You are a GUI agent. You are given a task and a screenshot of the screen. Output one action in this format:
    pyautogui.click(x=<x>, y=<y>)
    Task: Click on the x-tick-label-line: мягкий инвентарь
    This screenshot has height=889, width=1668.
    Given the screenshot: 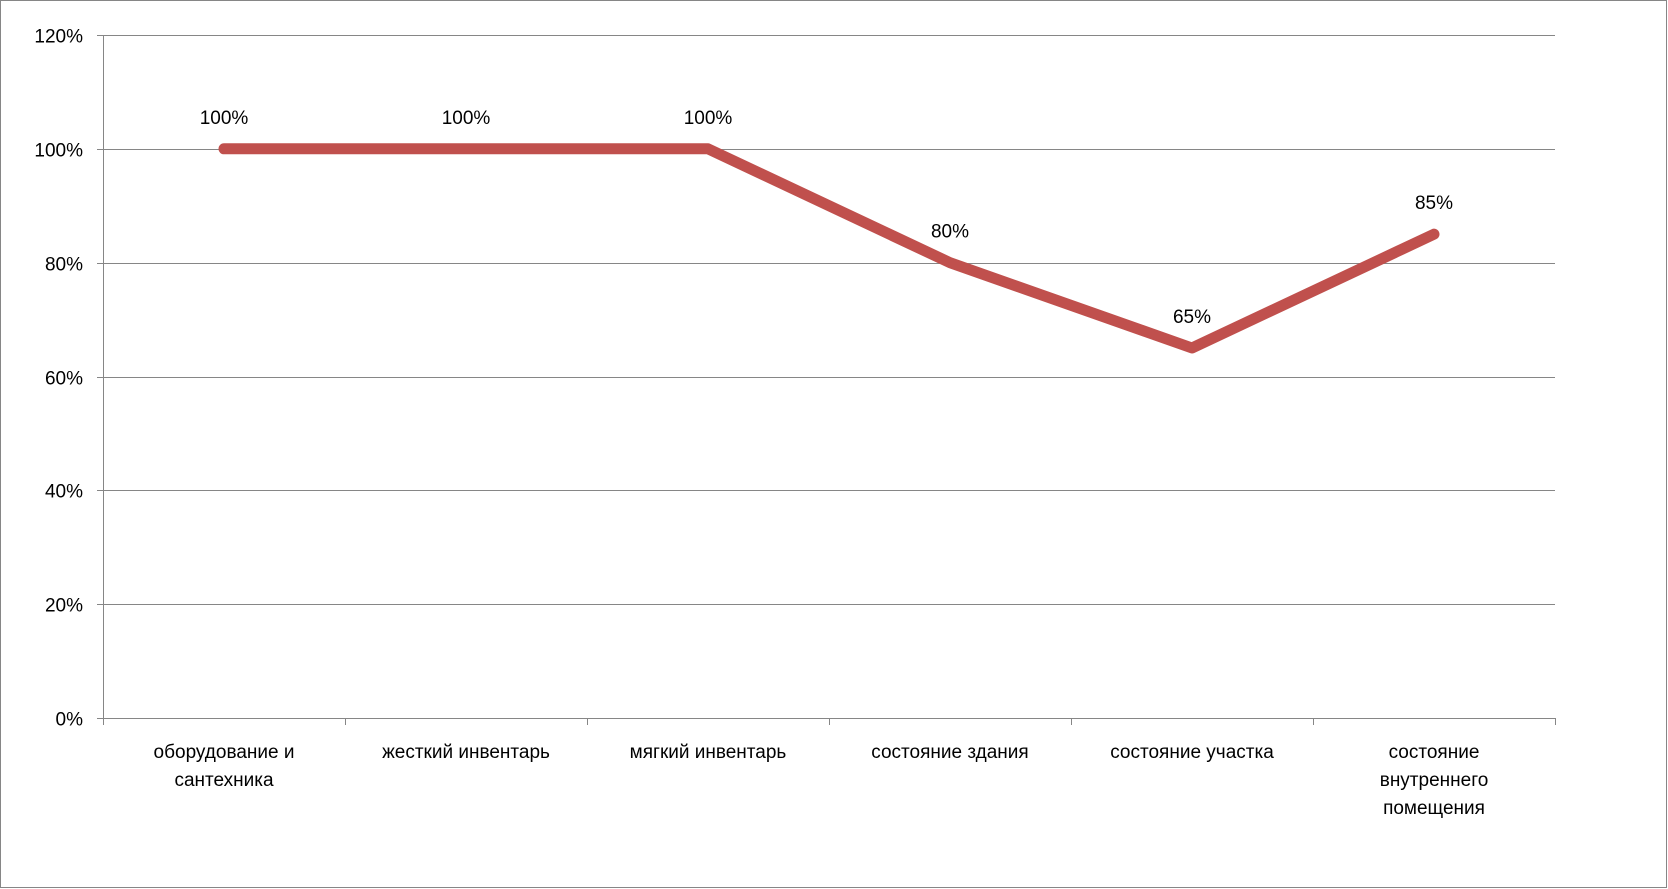 What is the action you would take?
    pyautogui.click(x=708, y=752)
    